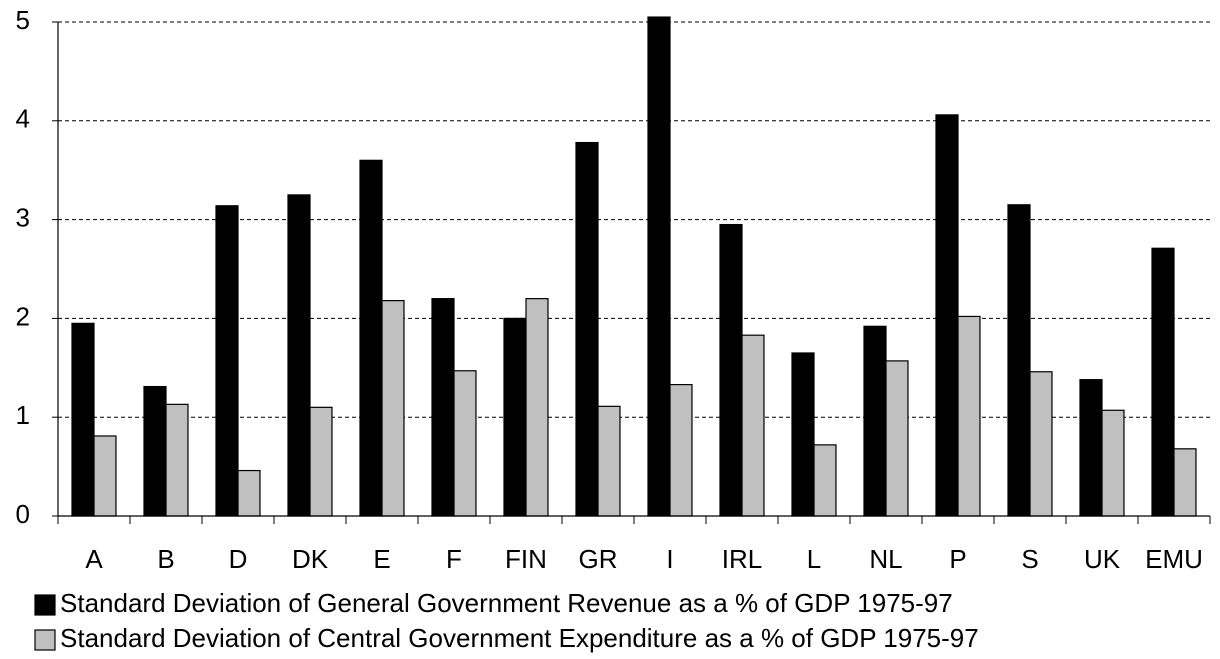  Describe the element at coordinates (1029, 559) in the screenshot. I see `x-tick-label: S` at that location.